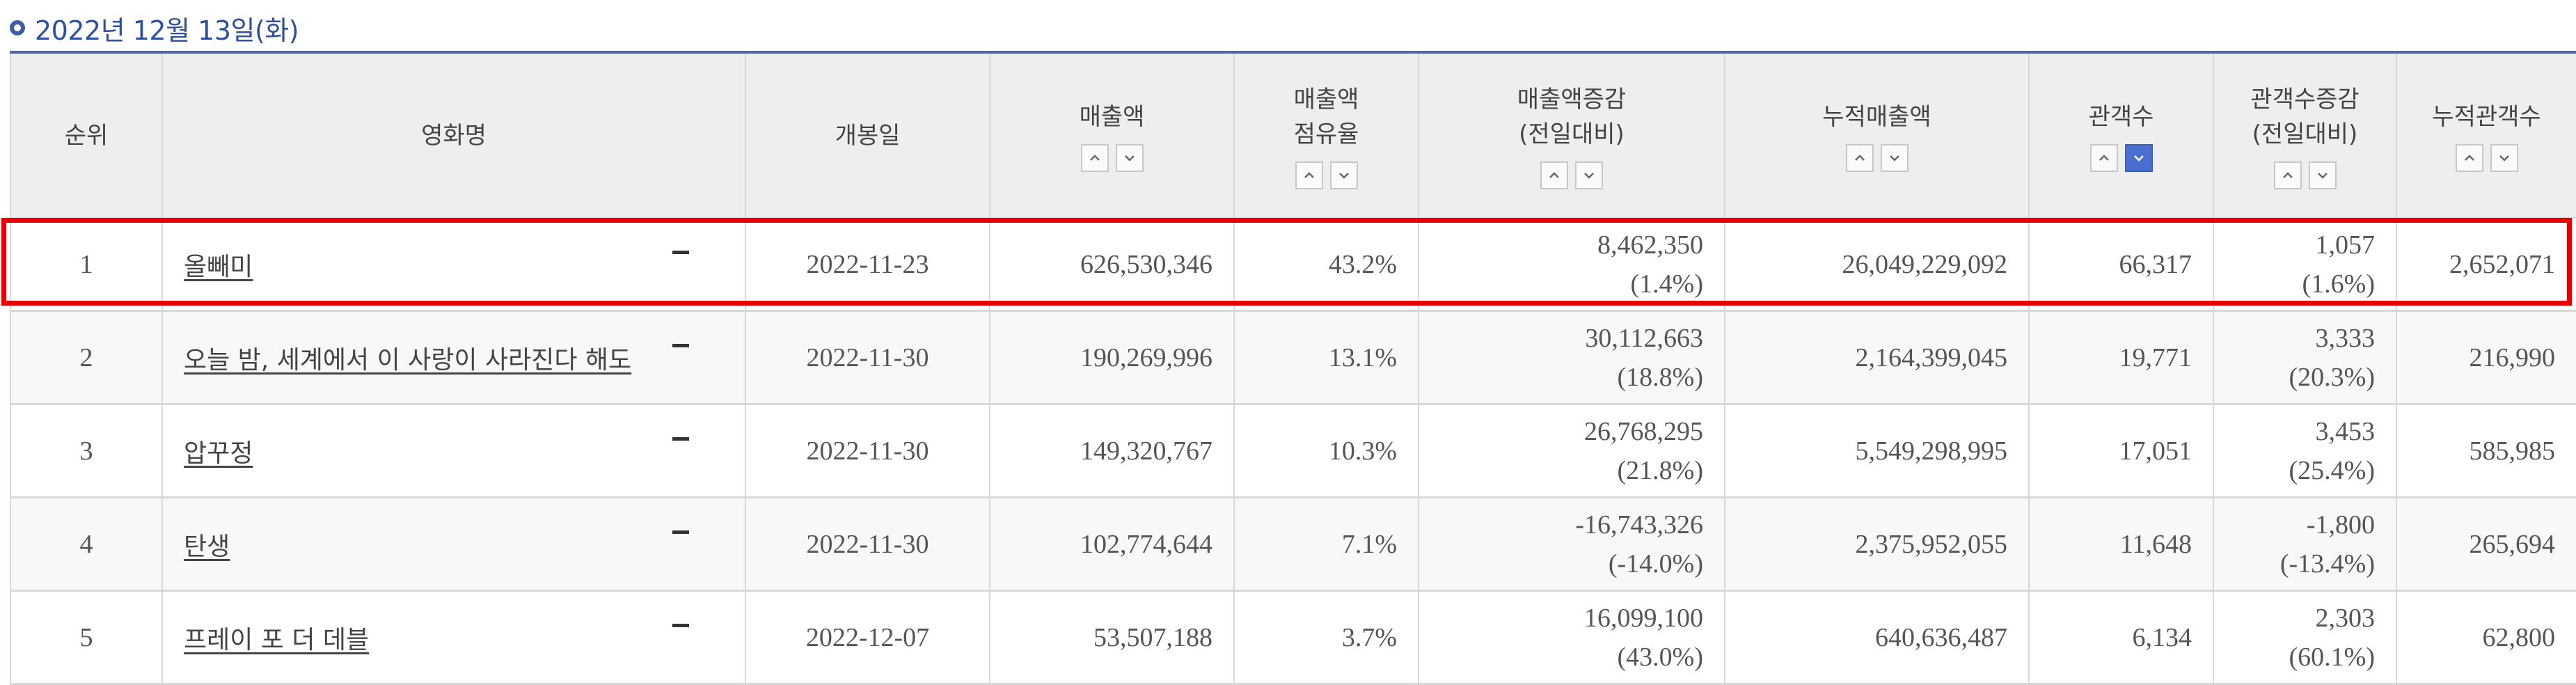 Image resolution: width=2576 pixels, height=685 pixels. I want to click on audience-change-cell: 1,057 (1.6%), so click(2305, 265).